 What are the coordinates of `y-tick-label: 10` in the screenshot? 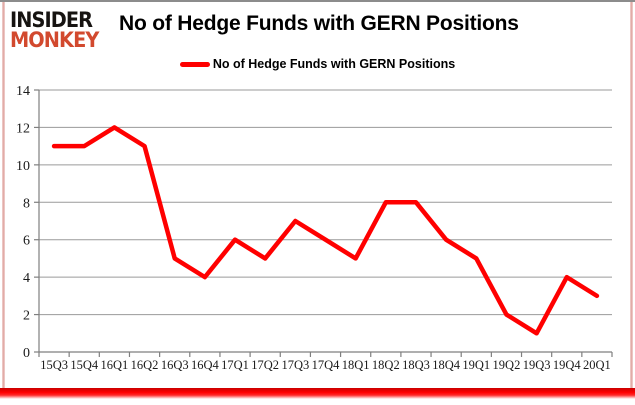 It's located at (23, 166).